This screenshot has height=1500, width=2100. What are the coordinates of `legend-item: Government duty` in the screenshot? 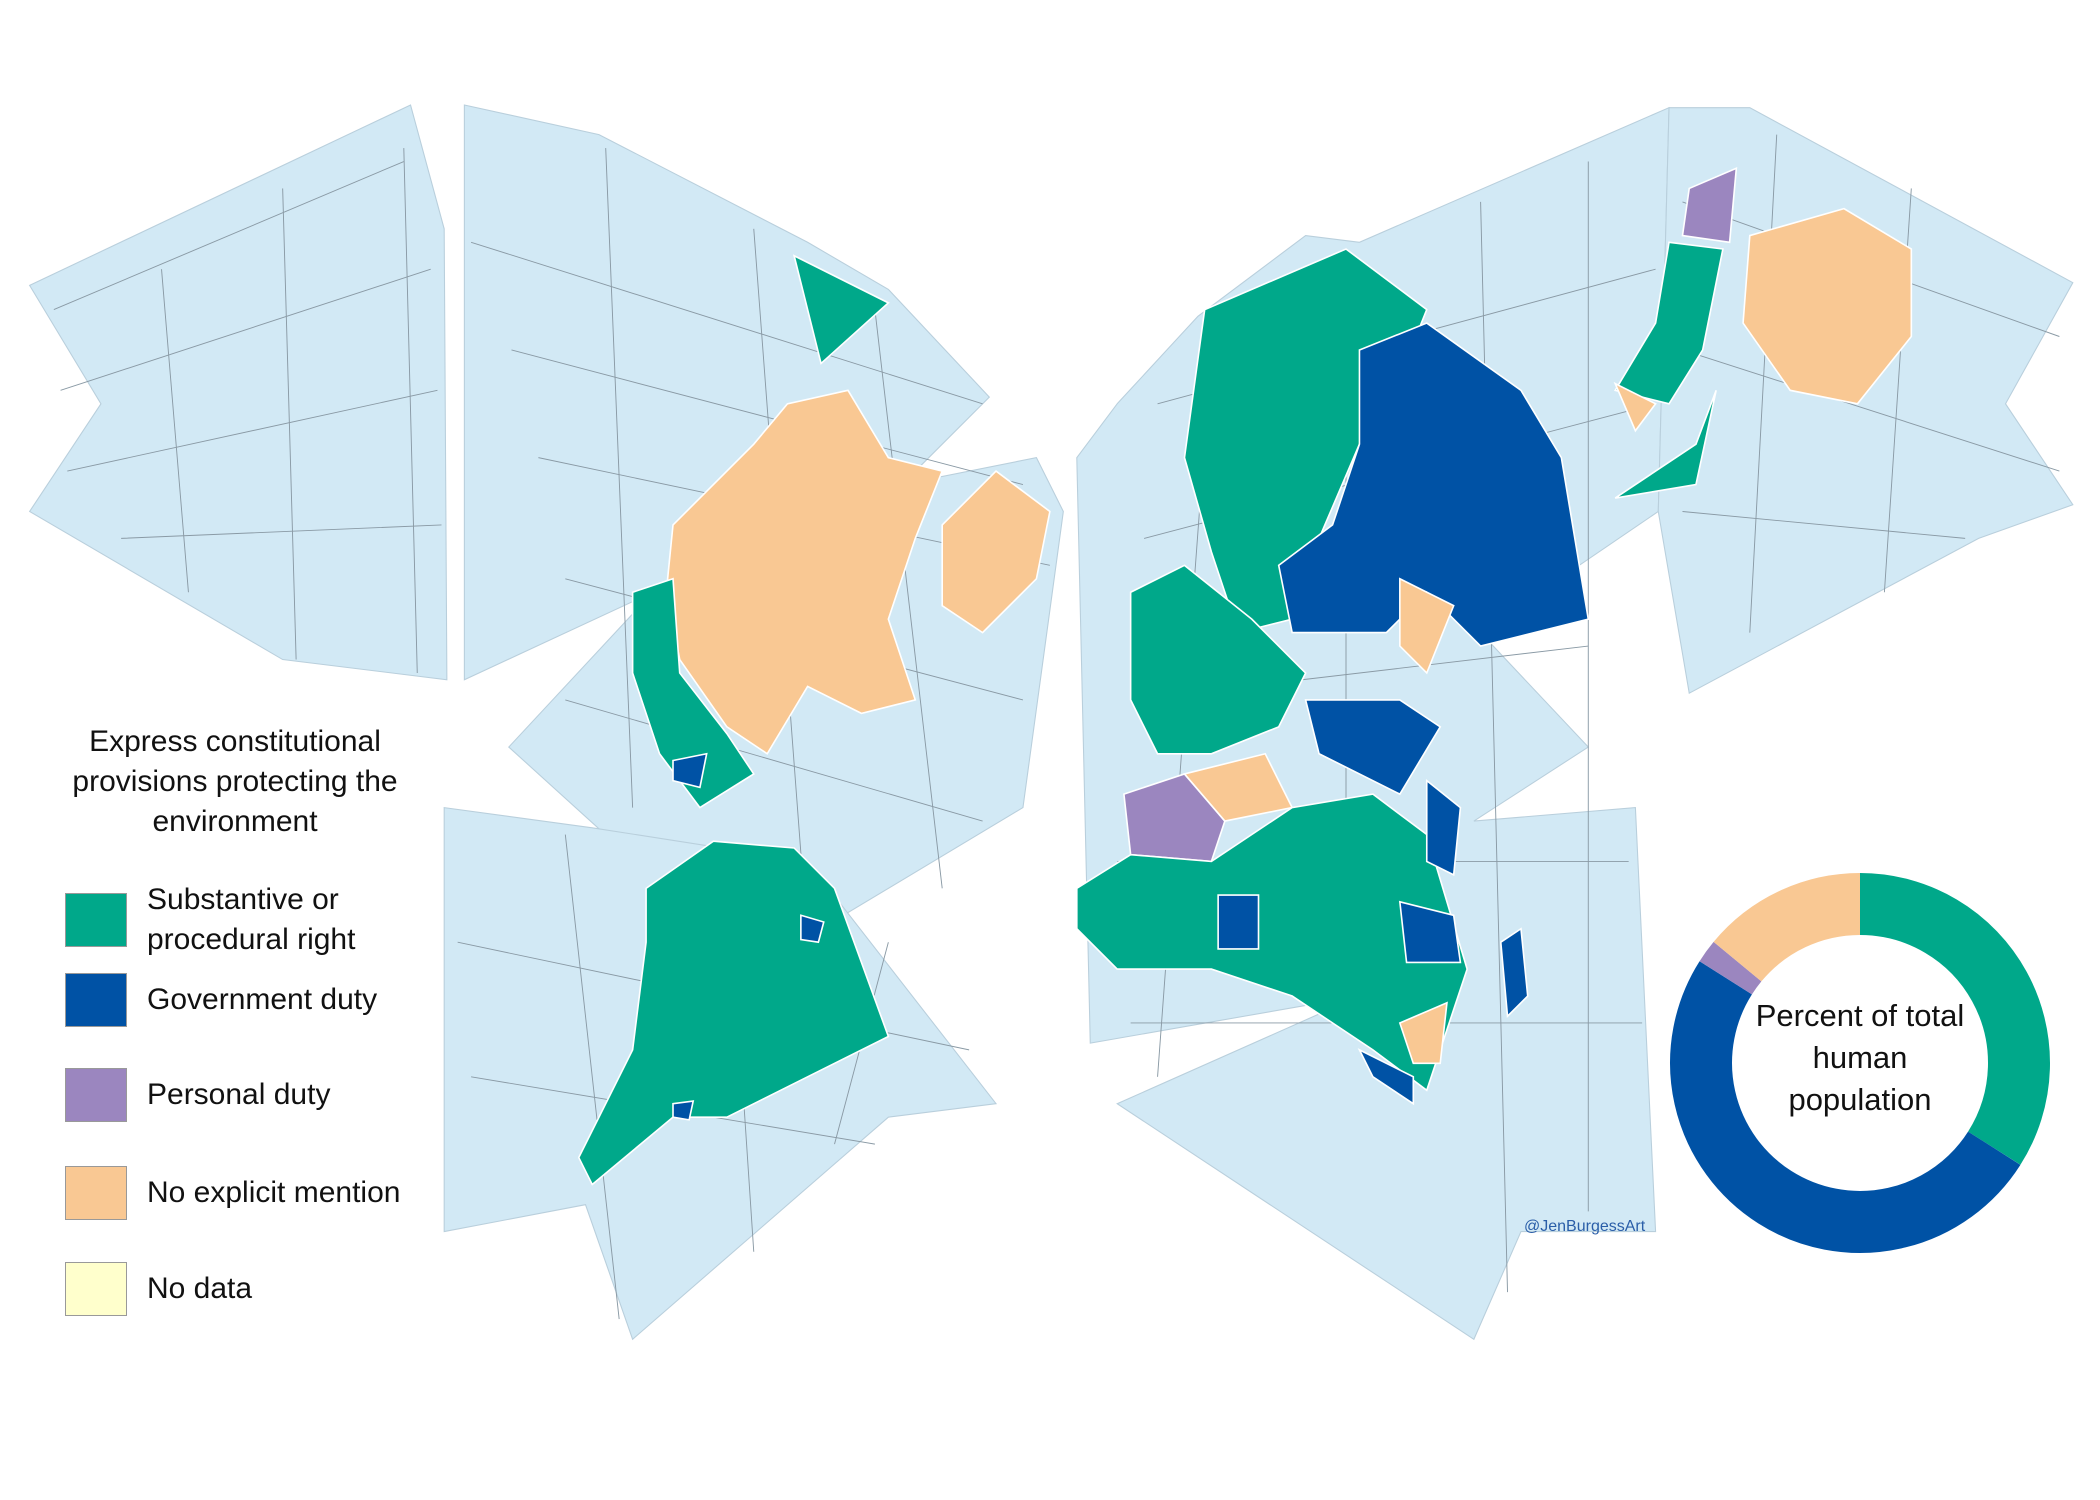 It's located at (256, 1000).